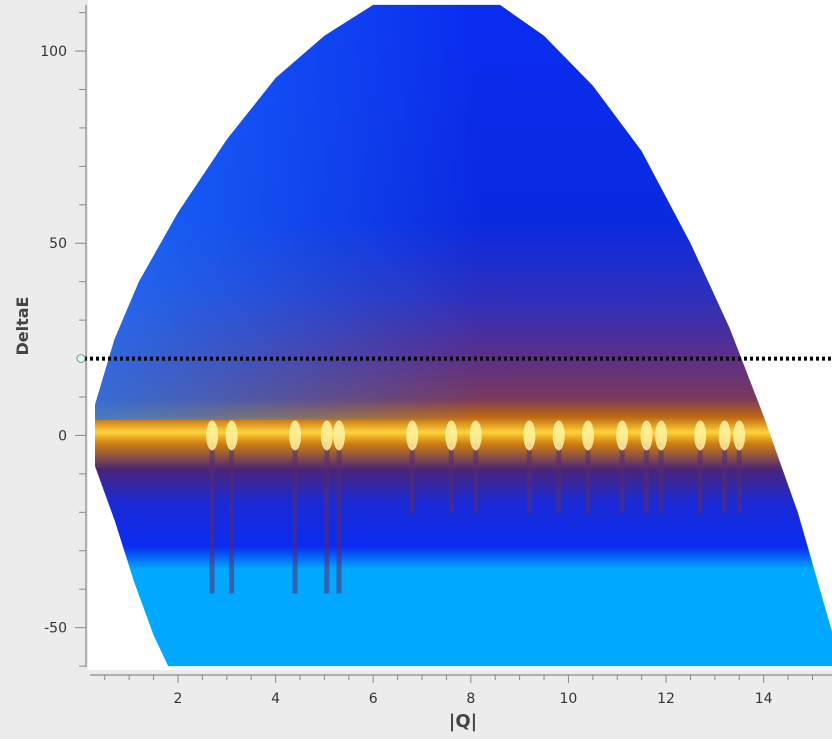  Describe the element at coordinates (666, 699) in the screenshot. I see `x-tick-label: 12` at that location.